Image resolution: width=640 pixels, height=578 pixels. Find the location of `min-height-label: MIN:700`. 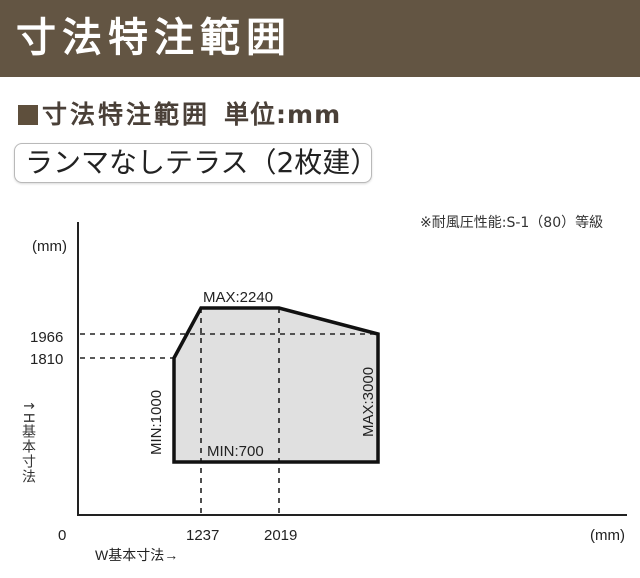

min-height-label: MIN:700 is located at coordinates (235, 451).